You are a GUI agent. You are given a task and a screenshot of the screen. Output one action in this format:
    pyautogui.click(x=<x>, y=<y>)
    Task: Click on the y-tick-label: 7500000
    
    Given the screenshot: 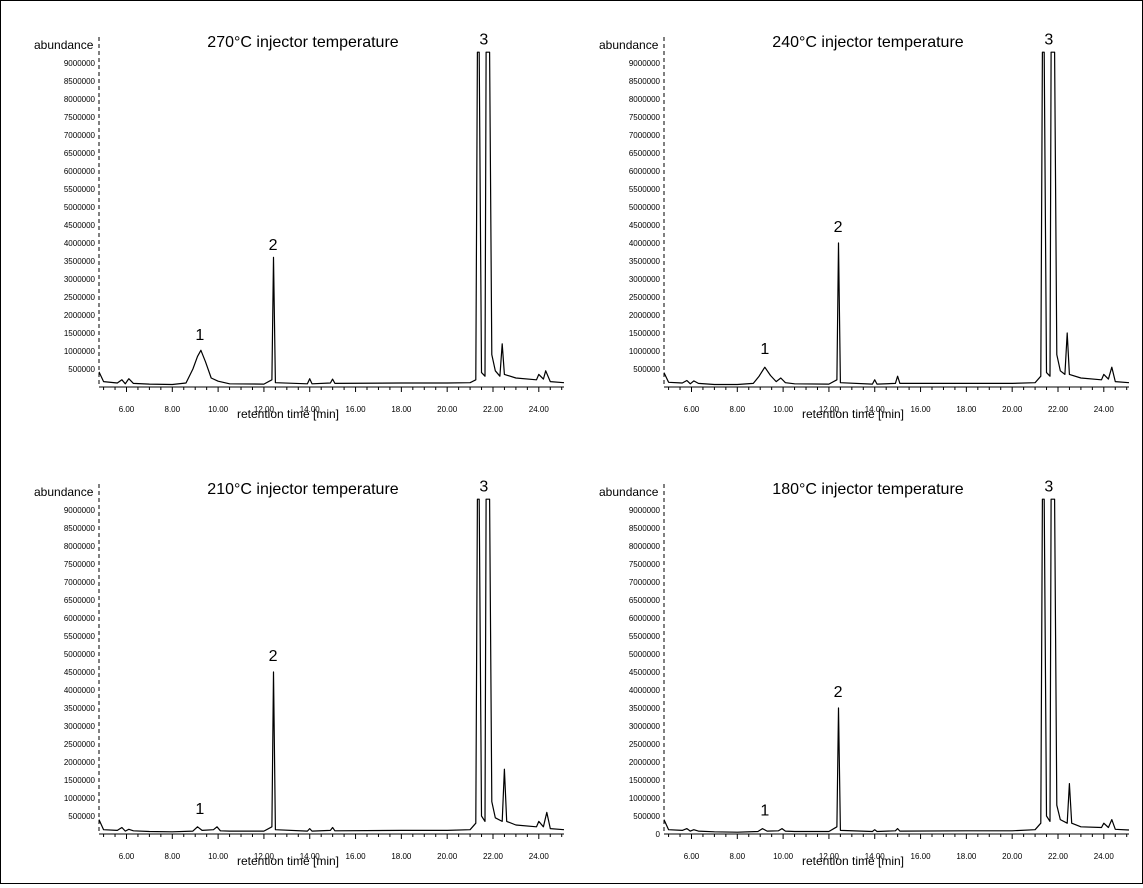 What is the action you would take?
    pyautogui.click(x=645, y=564)
    